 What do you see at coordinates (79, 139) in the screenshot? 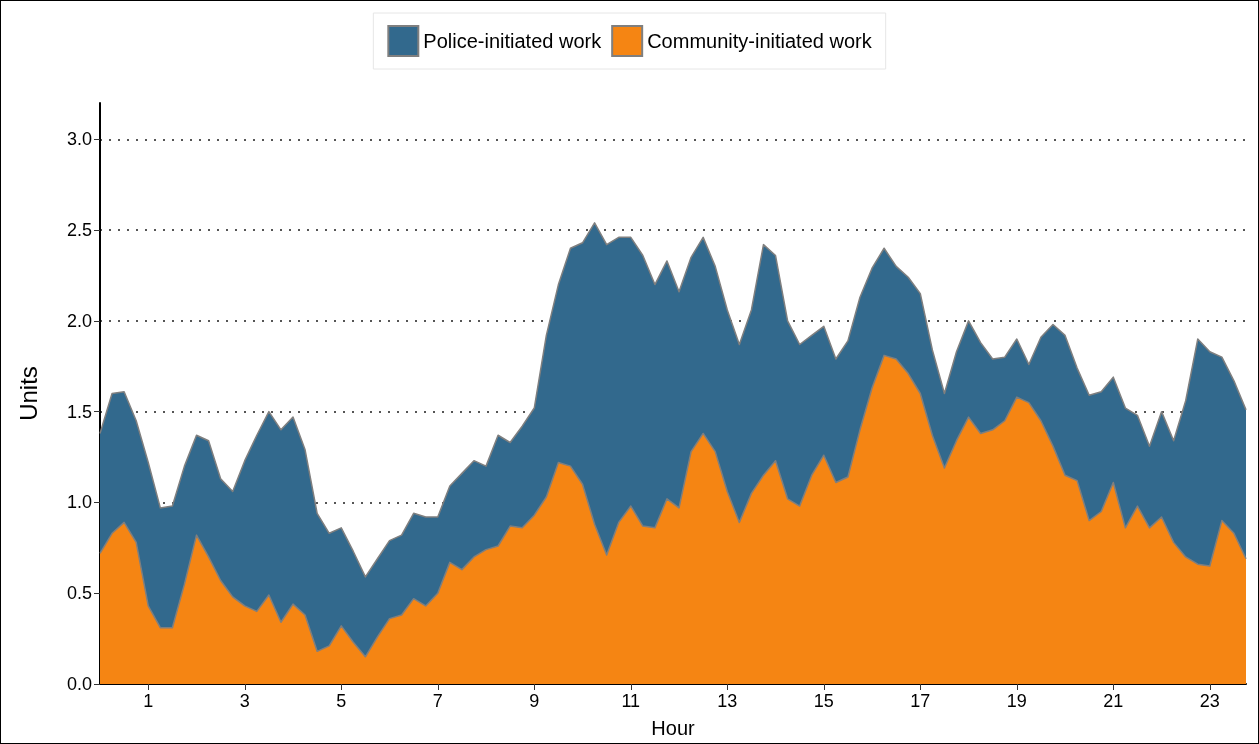
I see `y-tick-label: 3.0` at bounding box center [79, 139].